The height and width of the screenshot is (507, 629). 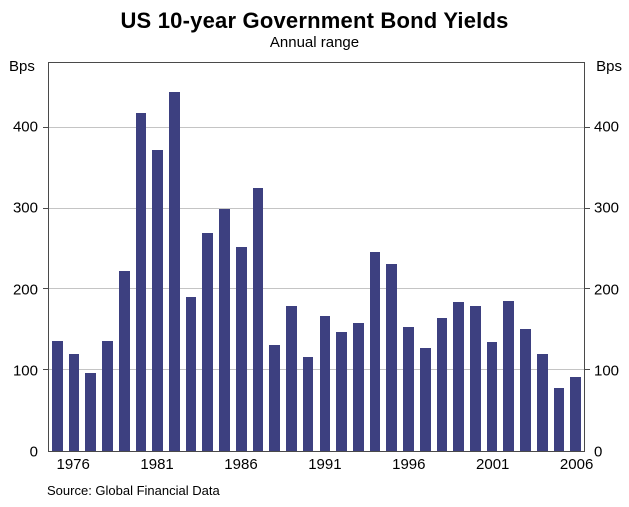 I want to click on bar-slot-1992, so click(x=341, y=257).